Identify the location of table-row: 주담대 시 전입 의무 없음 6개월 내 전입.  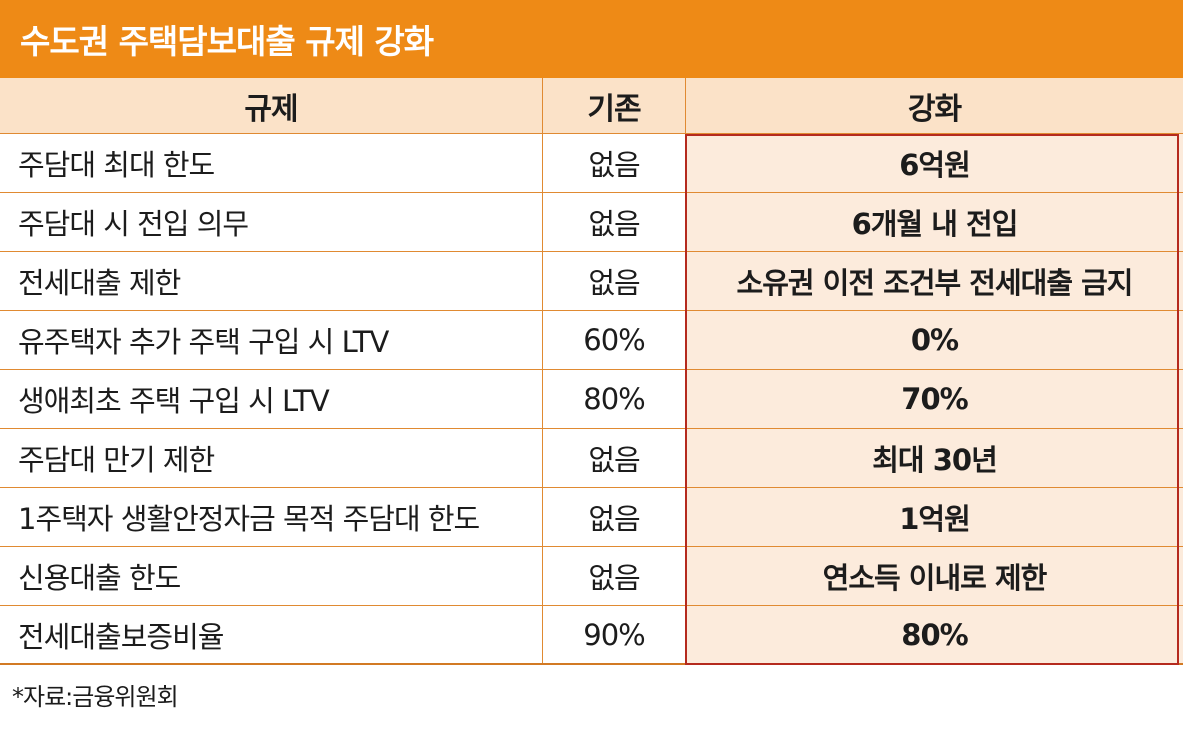
(591, 222).